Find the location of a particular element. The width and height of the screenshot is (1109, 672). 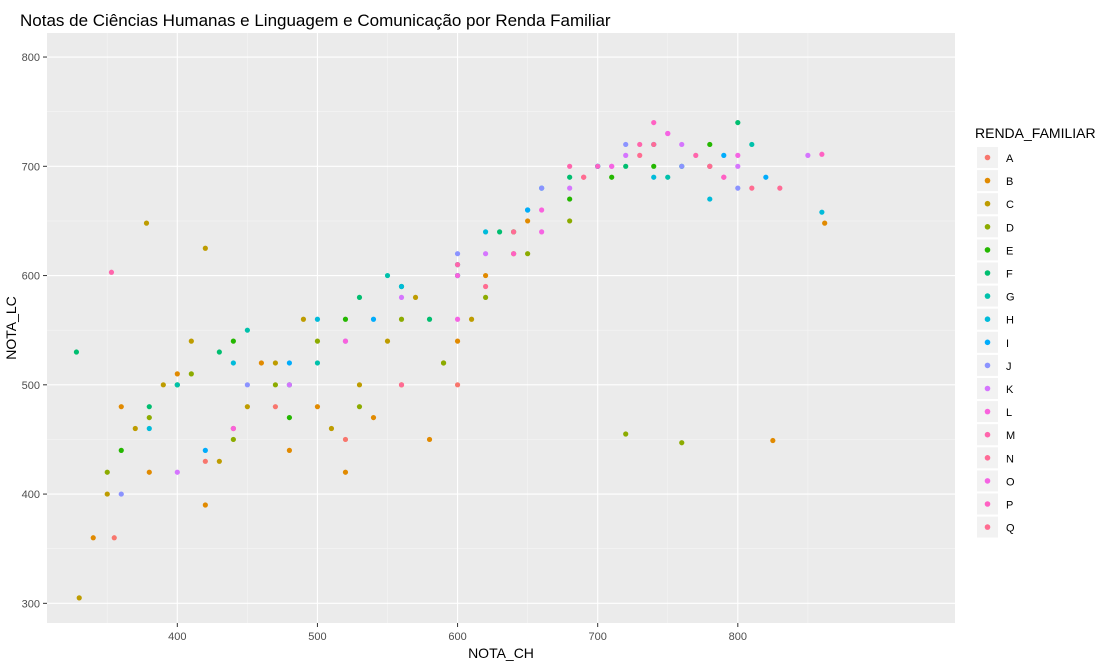

legend-label-O: O is located at coordinates (1010, 482).